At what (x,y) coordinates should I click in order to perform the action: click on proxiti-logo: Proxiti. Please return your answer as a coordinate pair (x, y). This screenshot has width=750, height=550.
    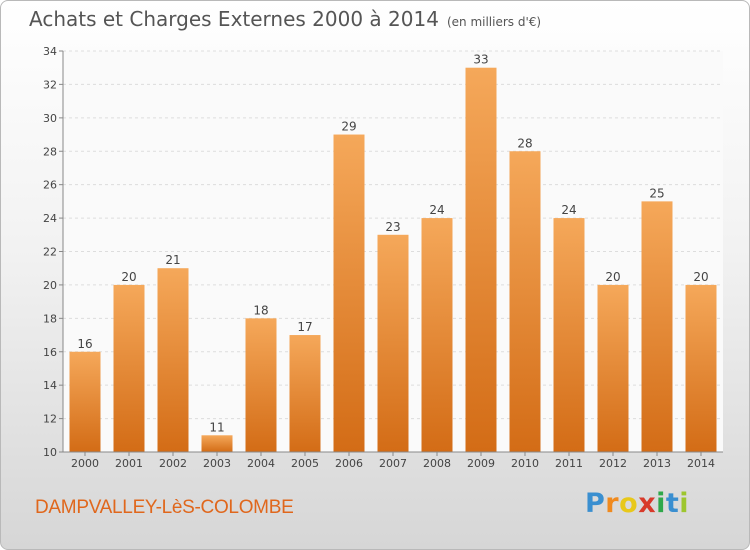
    Looking at the image, I should click on (637, 503).